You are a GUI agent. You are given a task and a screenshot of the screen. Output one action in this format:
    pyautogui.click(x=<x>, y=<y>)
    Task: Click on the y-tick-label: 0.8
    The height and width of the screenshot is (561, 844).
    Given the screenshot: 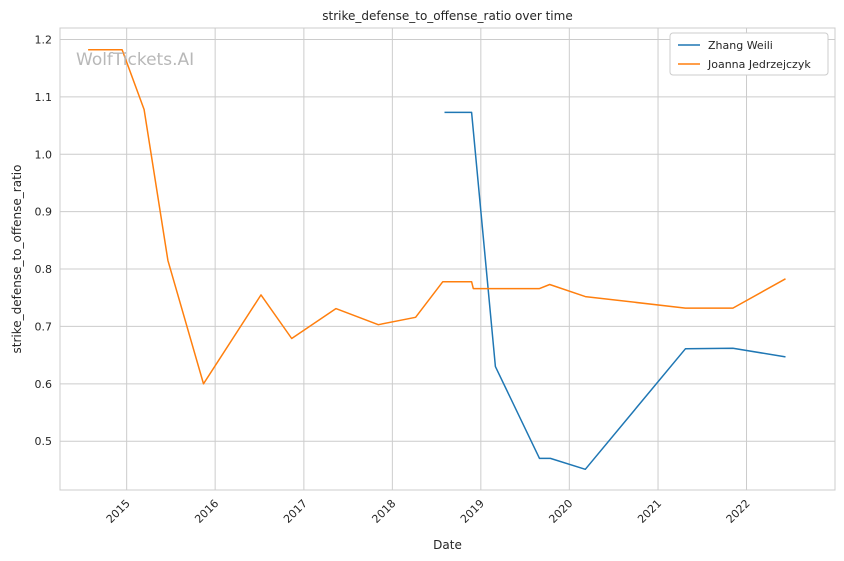 What is the action you would take?
    pyautogui.click(x=44, y=269)
    